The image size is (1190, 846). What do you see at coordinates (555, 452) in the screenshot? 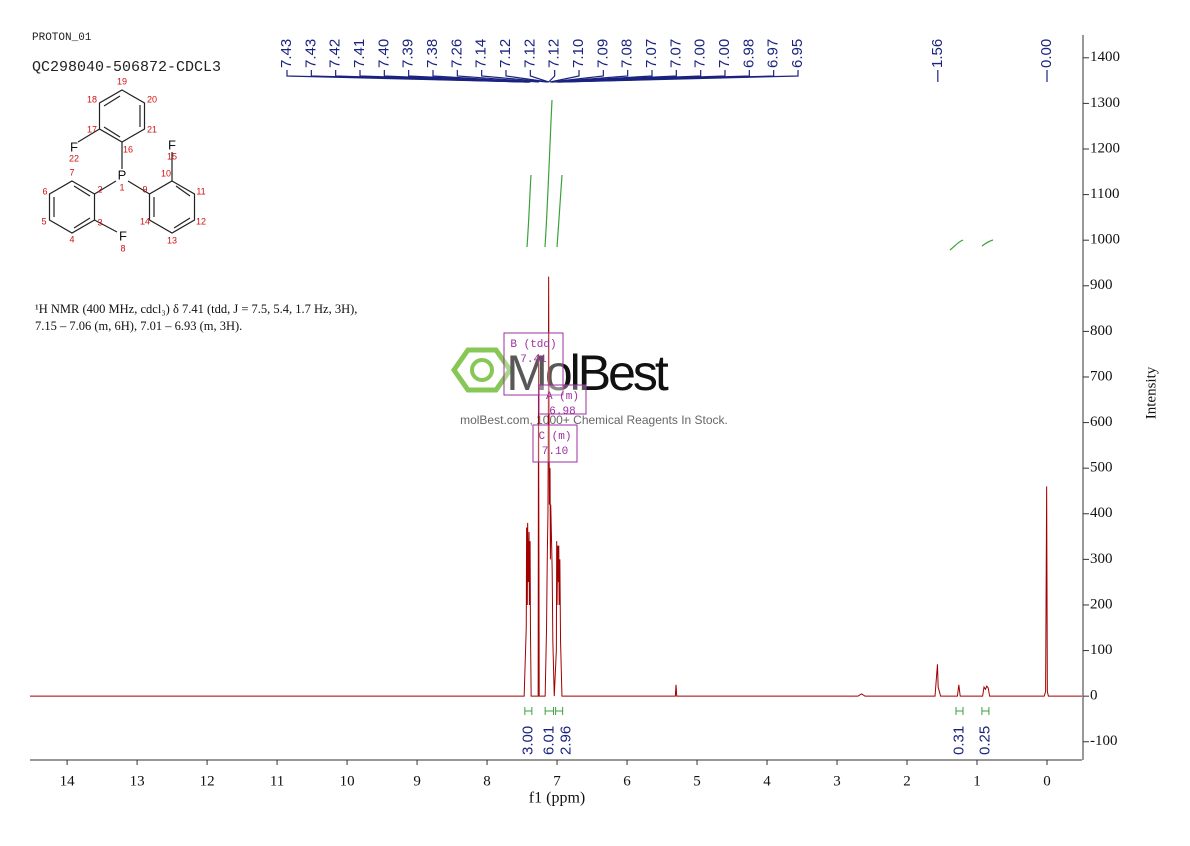
I see `multiplet-shift: 7.10` at bounding box center [555, 452].